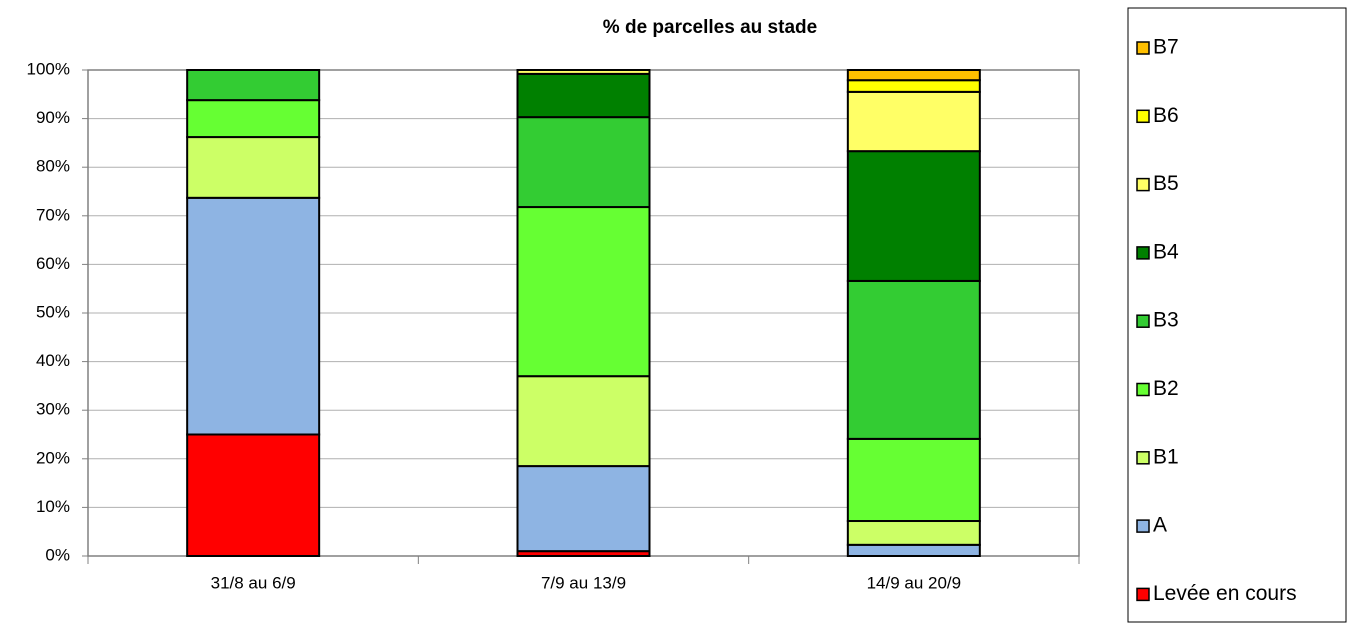 The height and width of the screenshot is (624, 1347). What do you see at coordinates (583, 582) in the screenshot?
I see `x-tick-label: 7/9 au 13/9` at bounding box center [583, 582].